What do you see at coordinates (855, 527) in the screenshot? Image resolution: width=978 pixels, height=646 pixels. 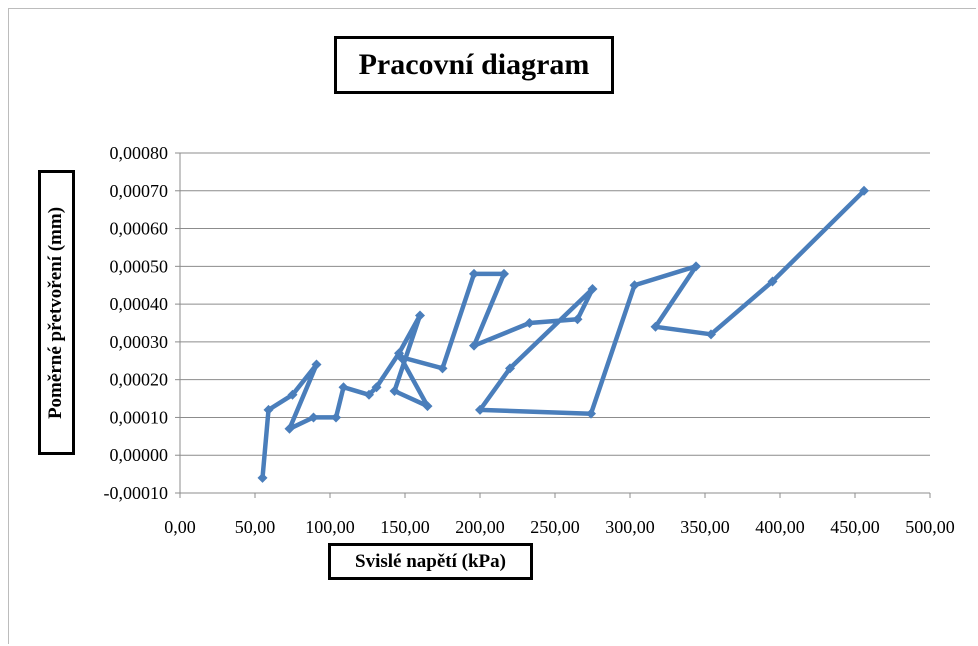 I see `x-tick-label: 450,00` at bounding box center [855, 527].